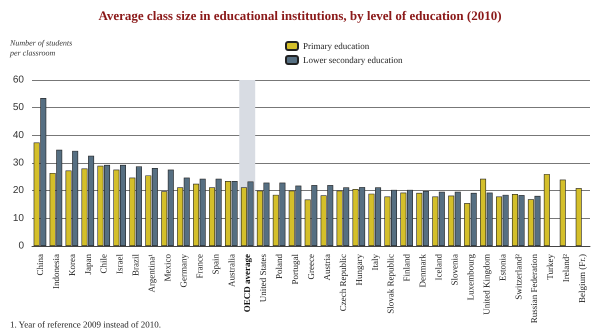  Describe the element at coordinates (311, 267) in the screenshot. I see `x-tick-label: Greece` at that location.